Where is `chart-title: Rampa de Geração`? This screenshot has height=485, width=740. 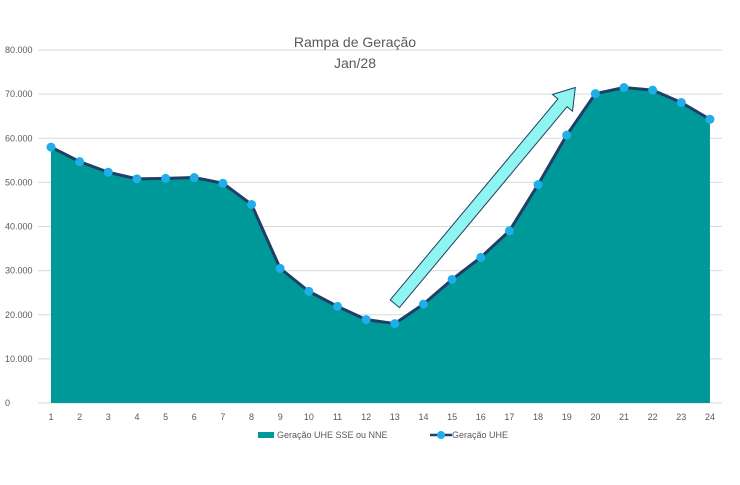
chart-title: Rampa de Geração is located at coordinates (355, 42).